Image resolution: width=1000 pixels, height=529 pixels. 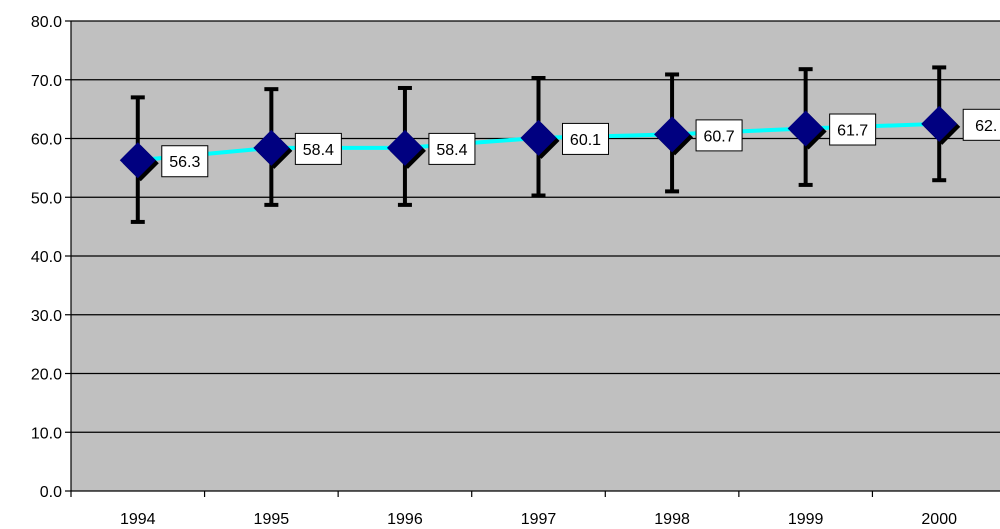 What do you see at coordinates (46, 198) in the screenshot?
I see `y-tick-label: 50.0` at bounding box center [46, 198].